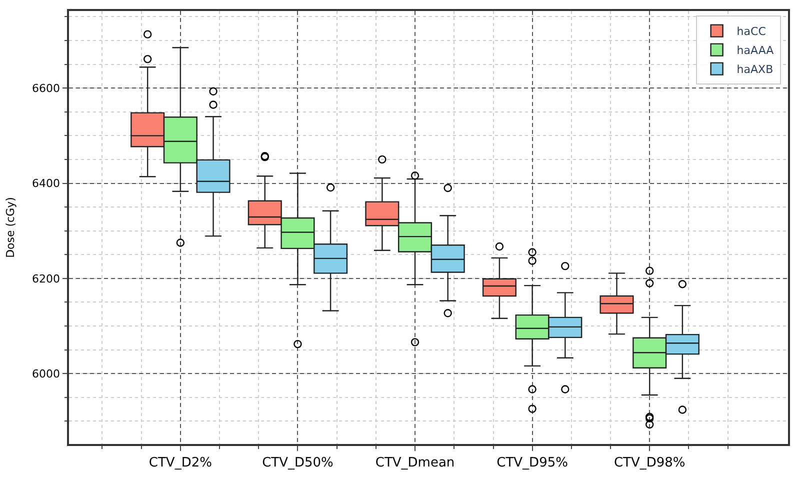  I want to click on x-tick-label: CTV_D98%, so click(650, 462).